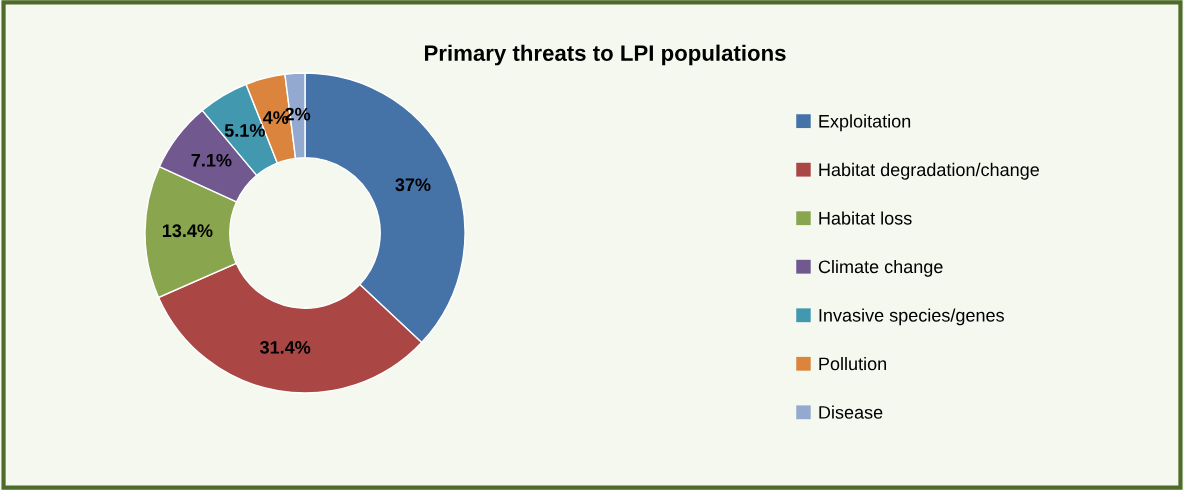  What do you see at coordinates (413, 185) in the screenshot?
I see `data-label: 37%` at bounding box center [413, 185].